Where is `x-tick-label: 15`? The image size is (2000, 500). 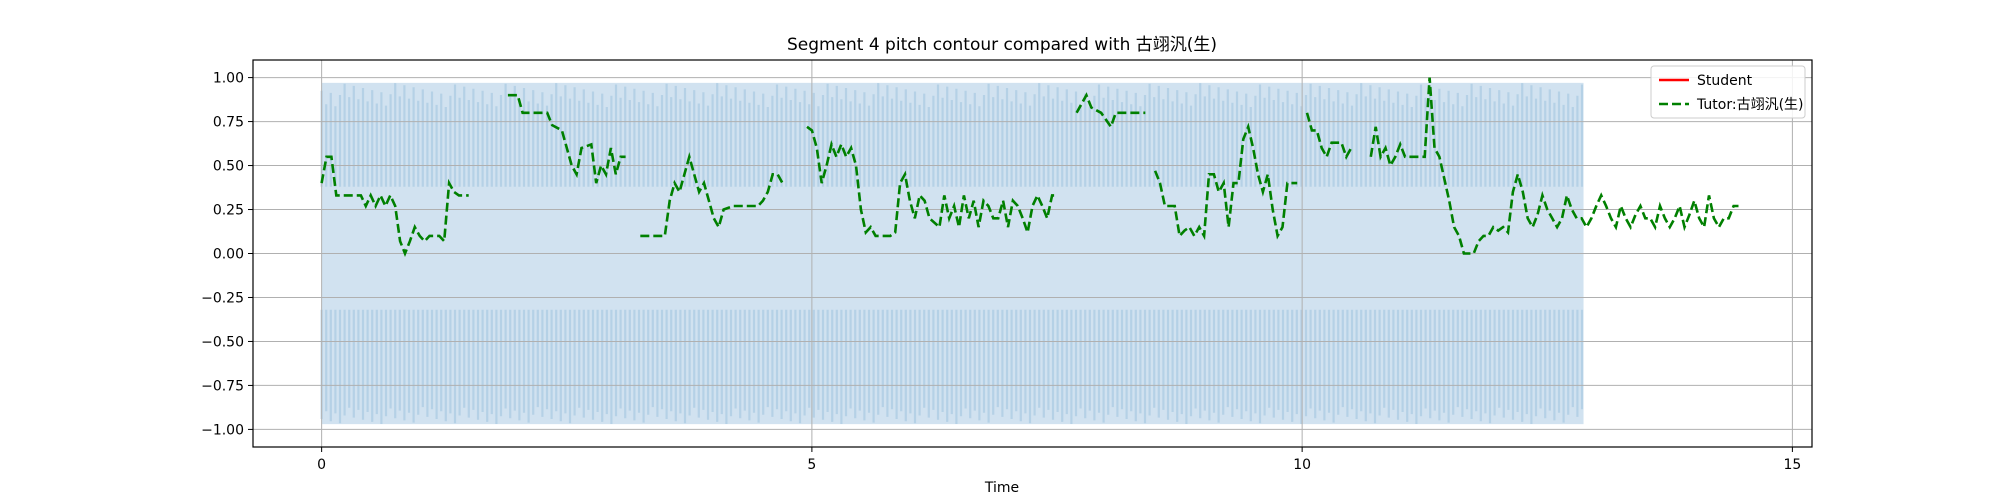 x-tick-label: 15 is located at coordinates (1792, 465).